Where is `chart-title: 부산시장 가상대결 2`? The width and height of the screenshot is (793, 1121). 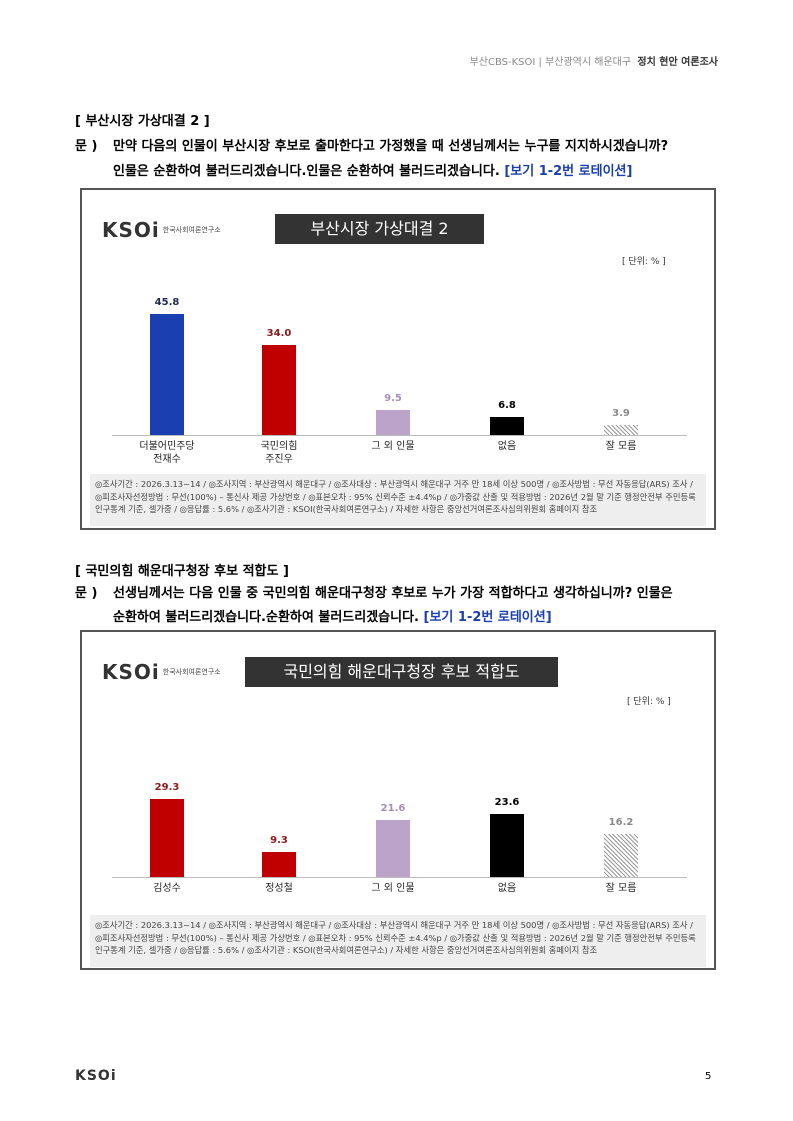 chart-title: 부산시장 가상대결 2 is located at coordinates (379, 229).